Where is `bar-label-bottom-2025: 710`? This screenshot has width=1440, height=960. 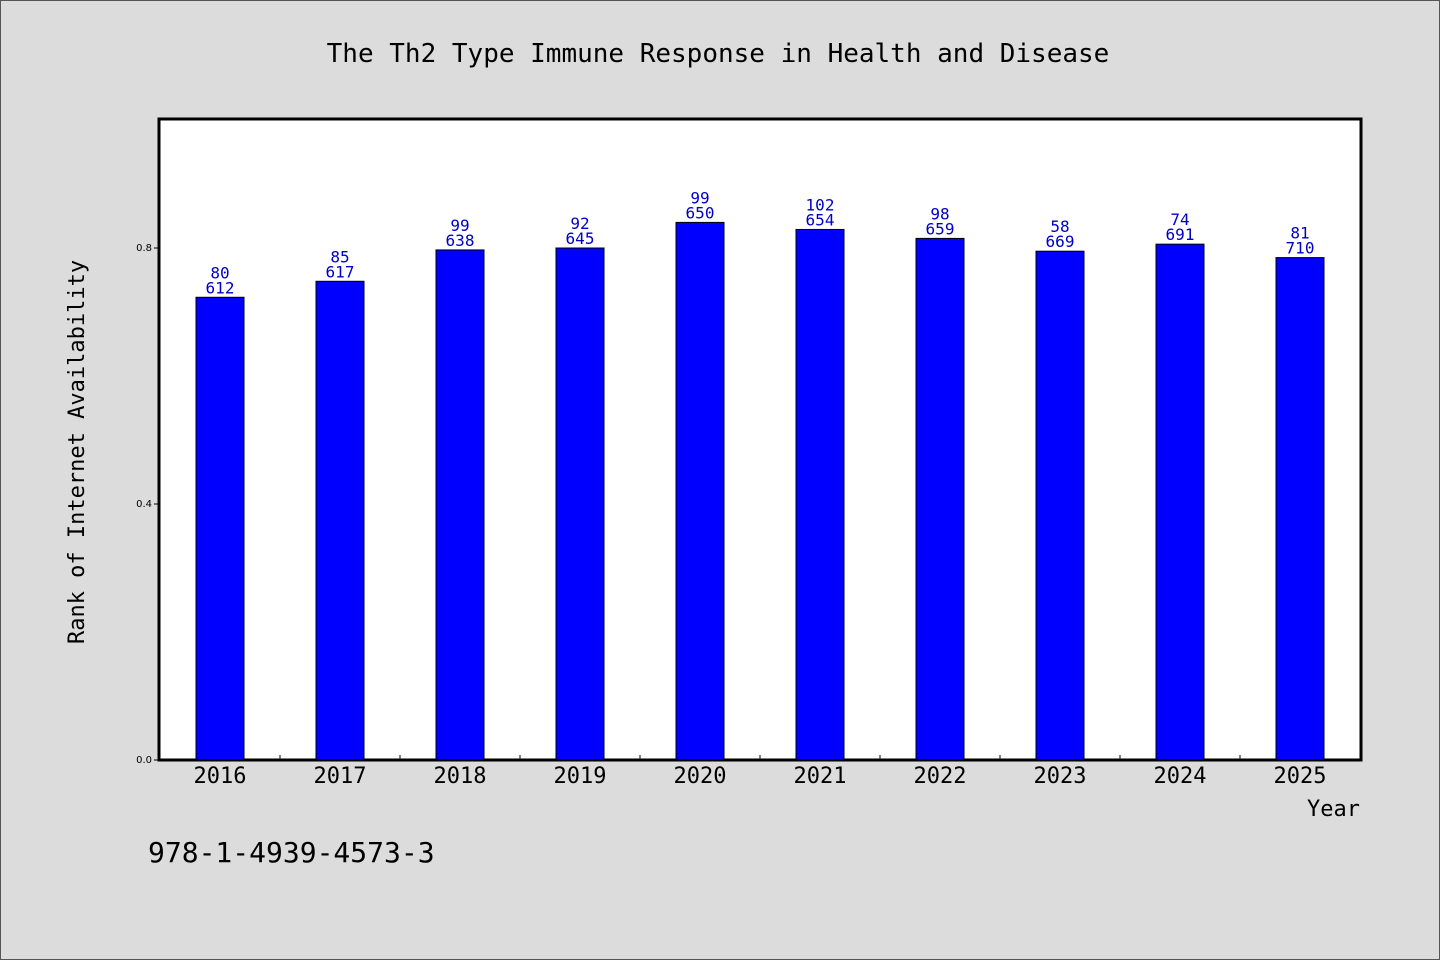 bar-label-bottom-2025: 710 is located at coordinates (1300, 248).